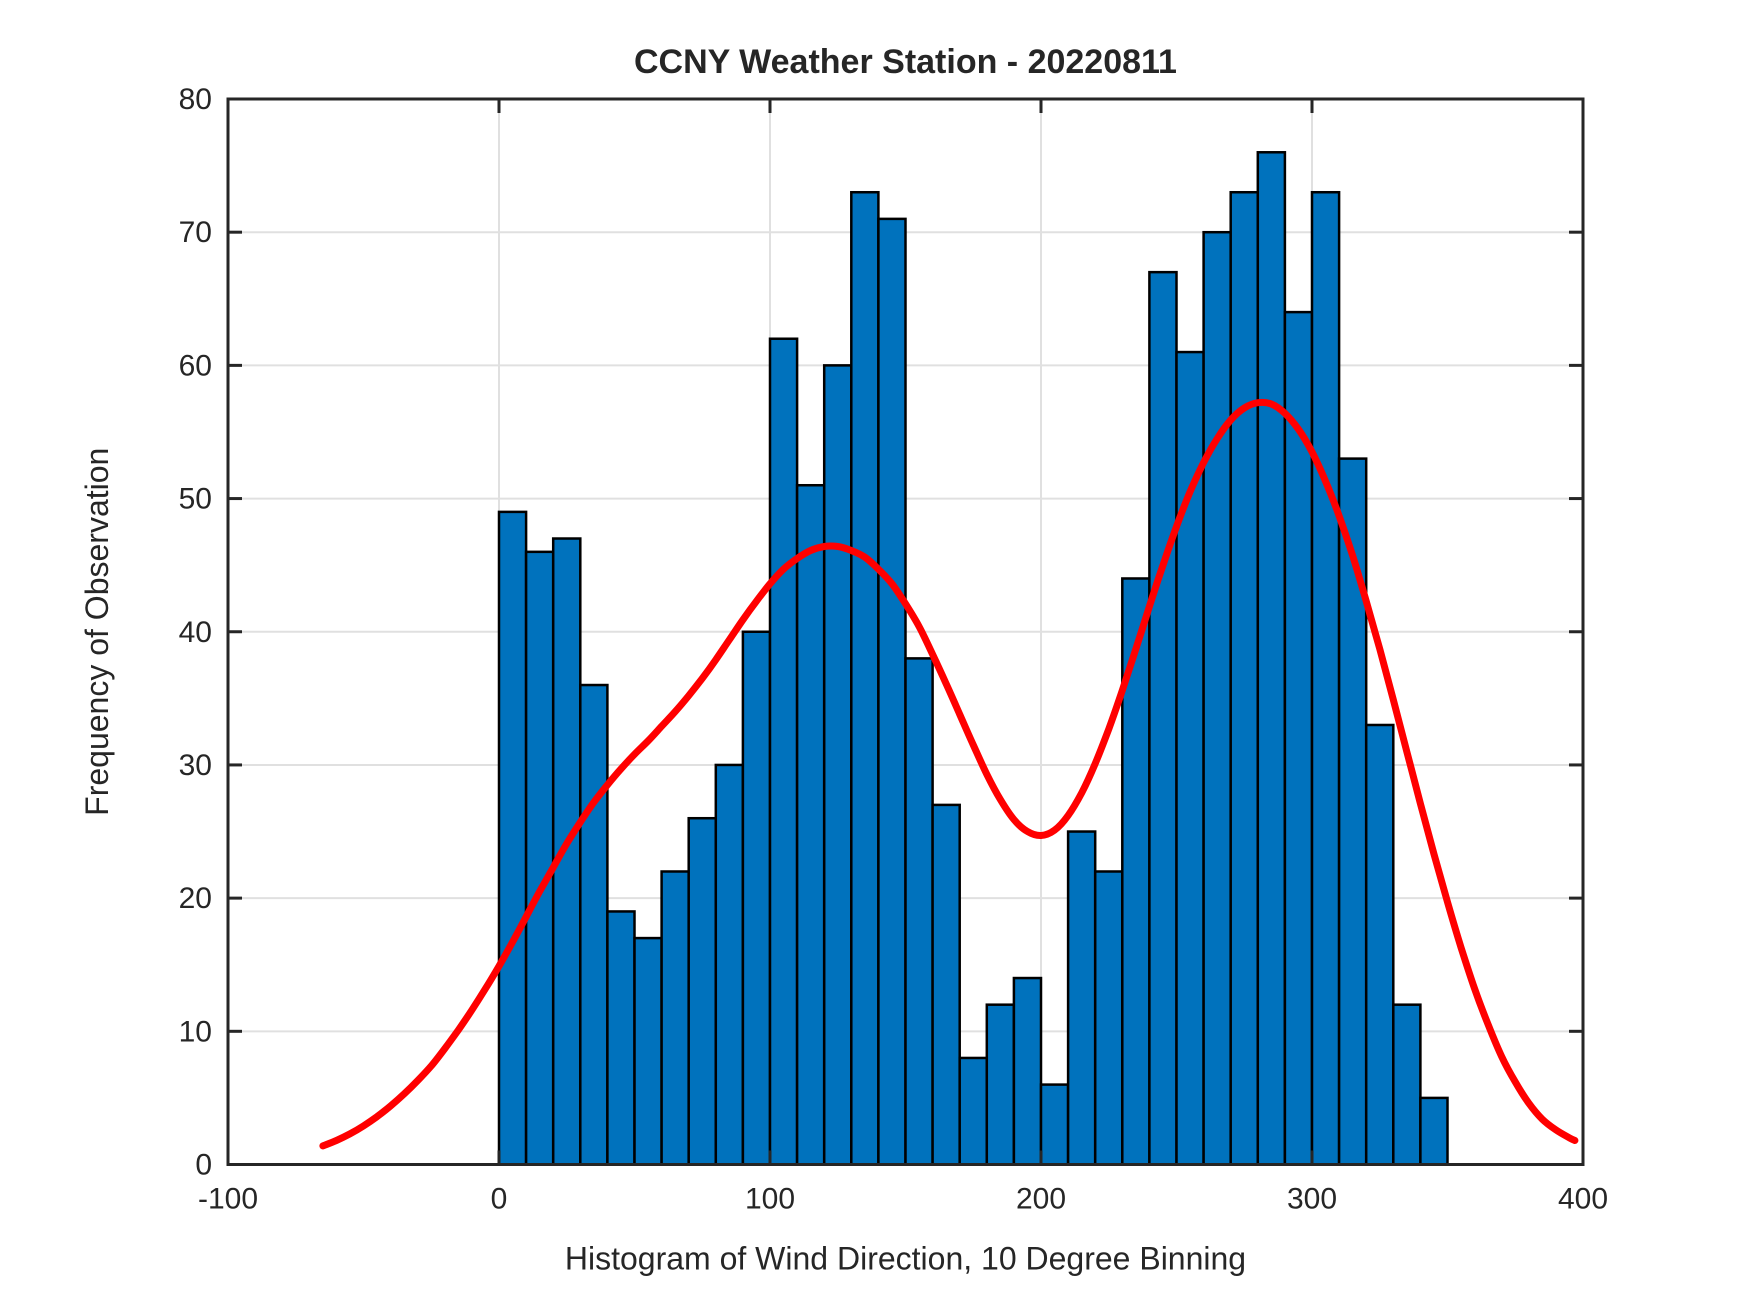  Describe the element at coordinates (195, 1031) in the screenshot. I see `y-tick-label-10: 10` at that location.